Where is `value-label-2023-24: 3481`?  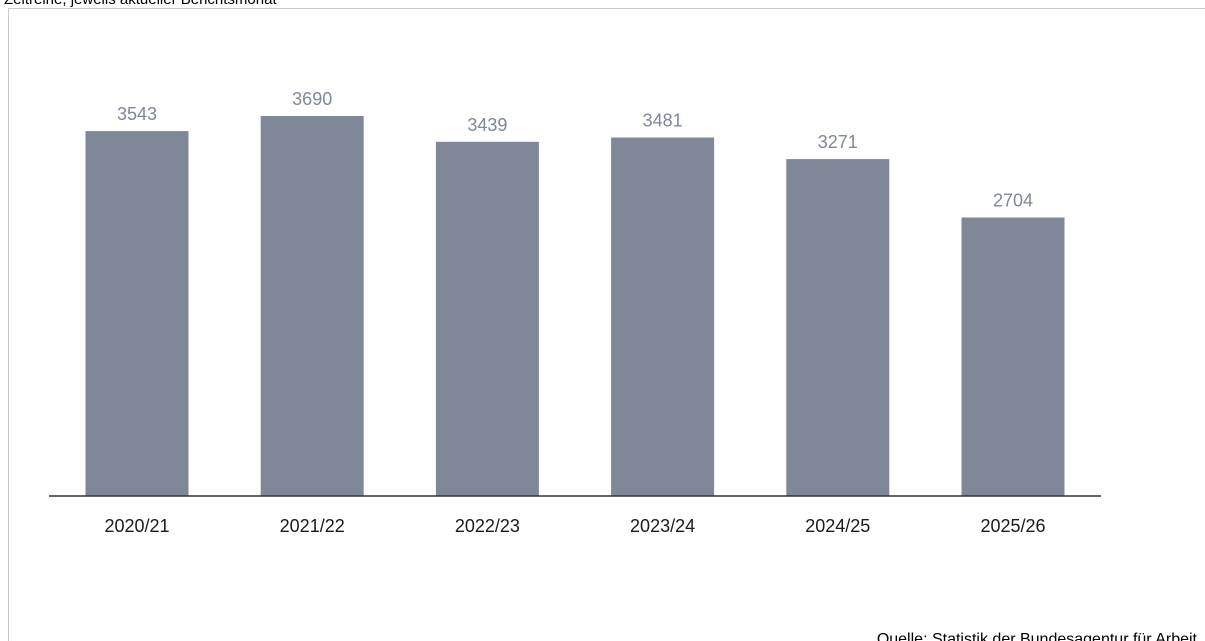
value-label-2023-24: 3481 is located at coordinates (663, 121).